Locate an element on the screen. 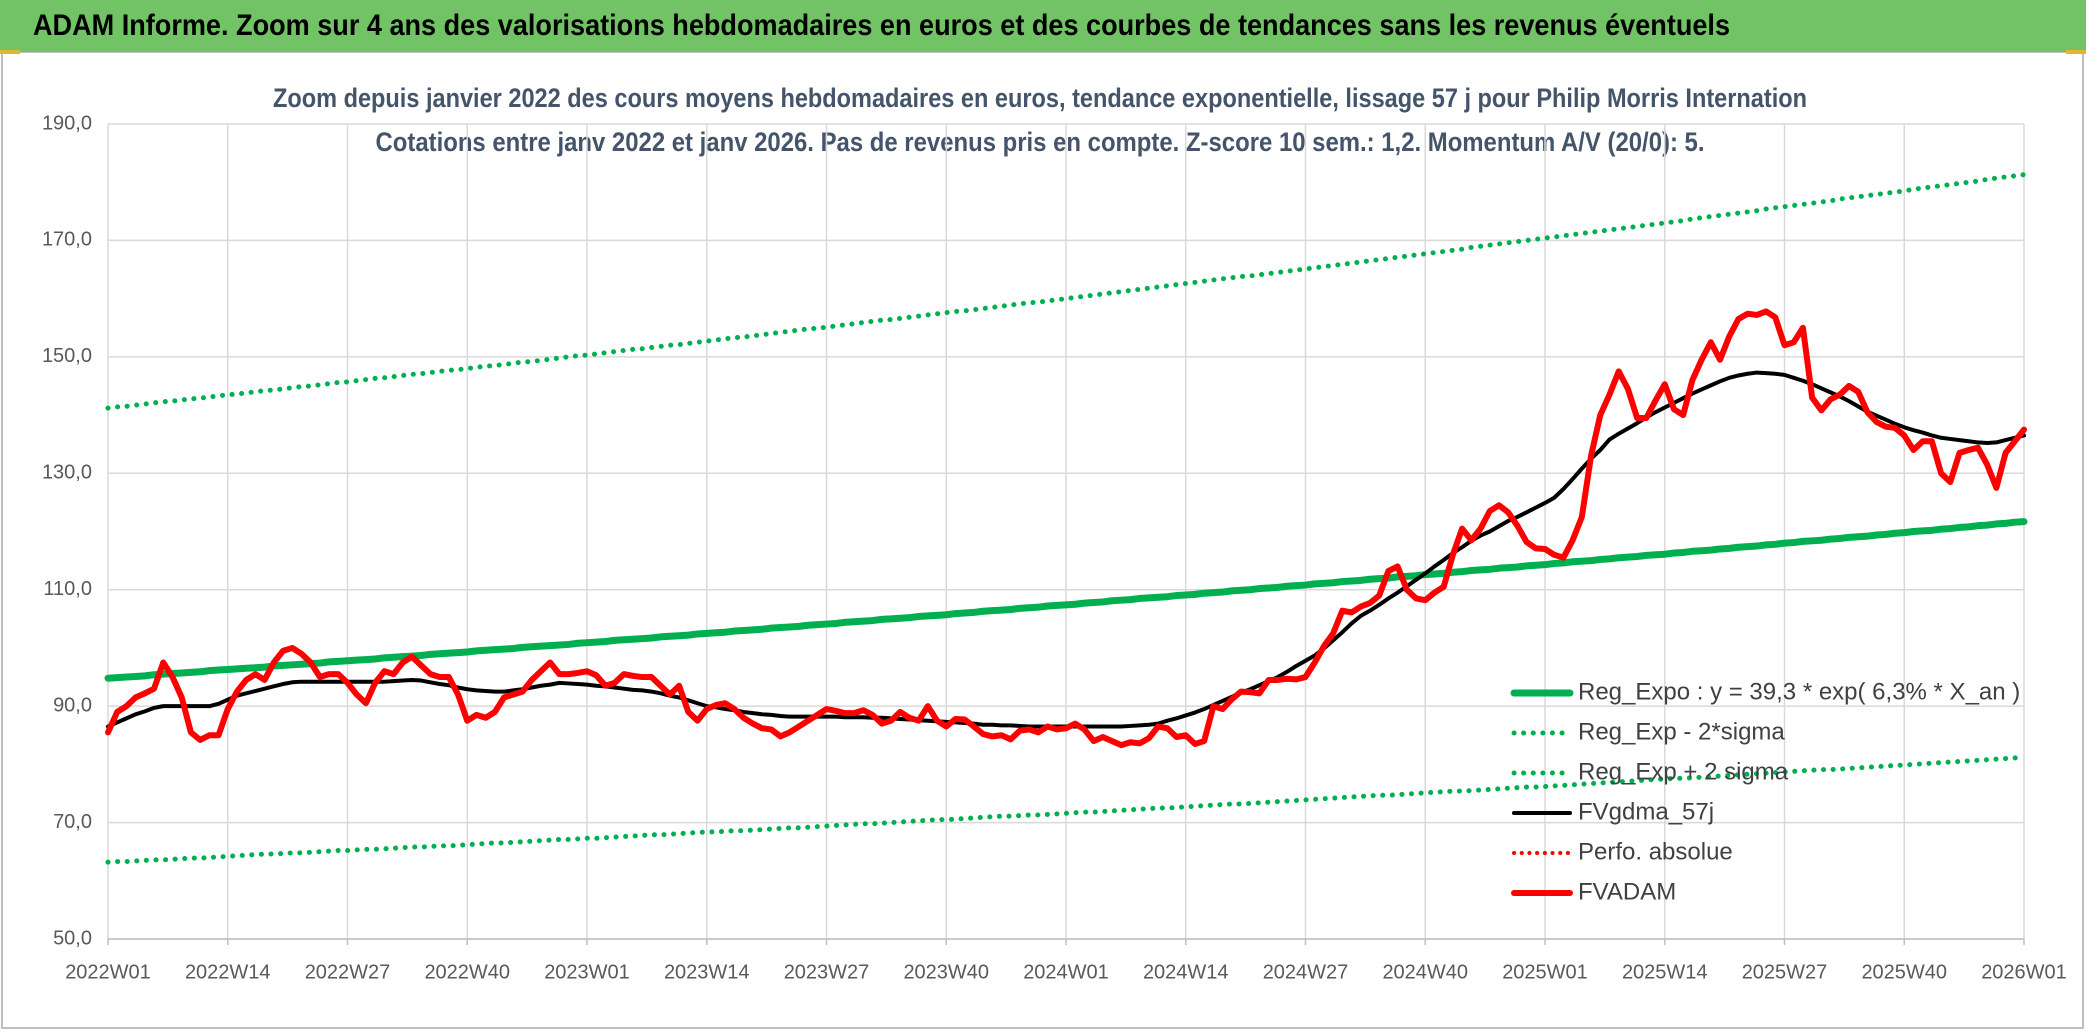 The image size is (2086, 1031). y-tick-label: 170,0 is located at coordinates (67, 240).